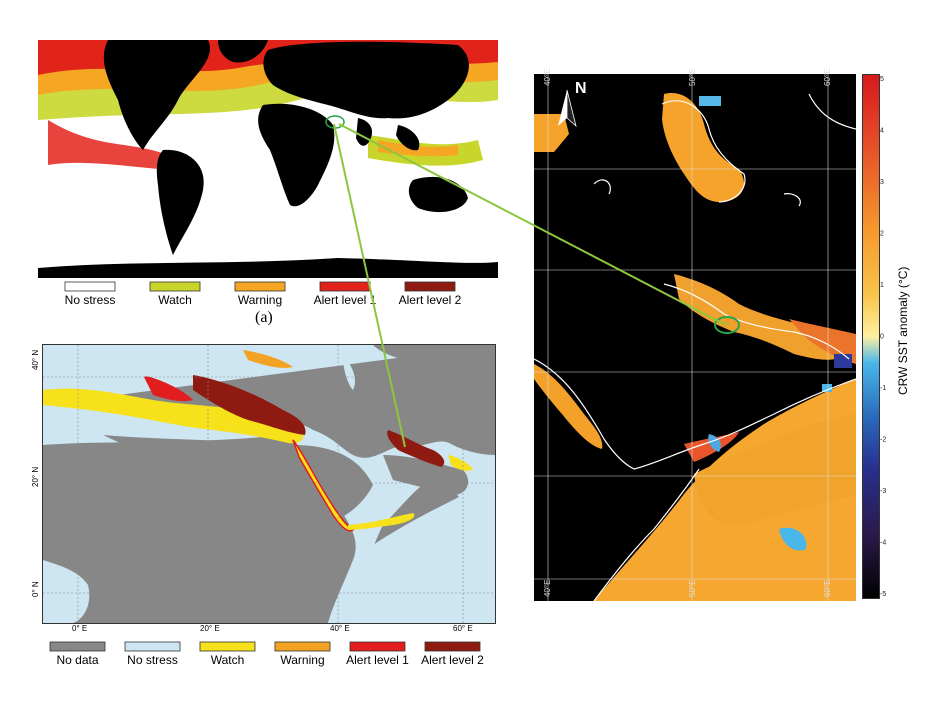 The width and height of the screenshot is (926, 706). Describe the element at coordinates (882, 182) in the screenshot. I see `colorbar-tick-2: 3` at that location.